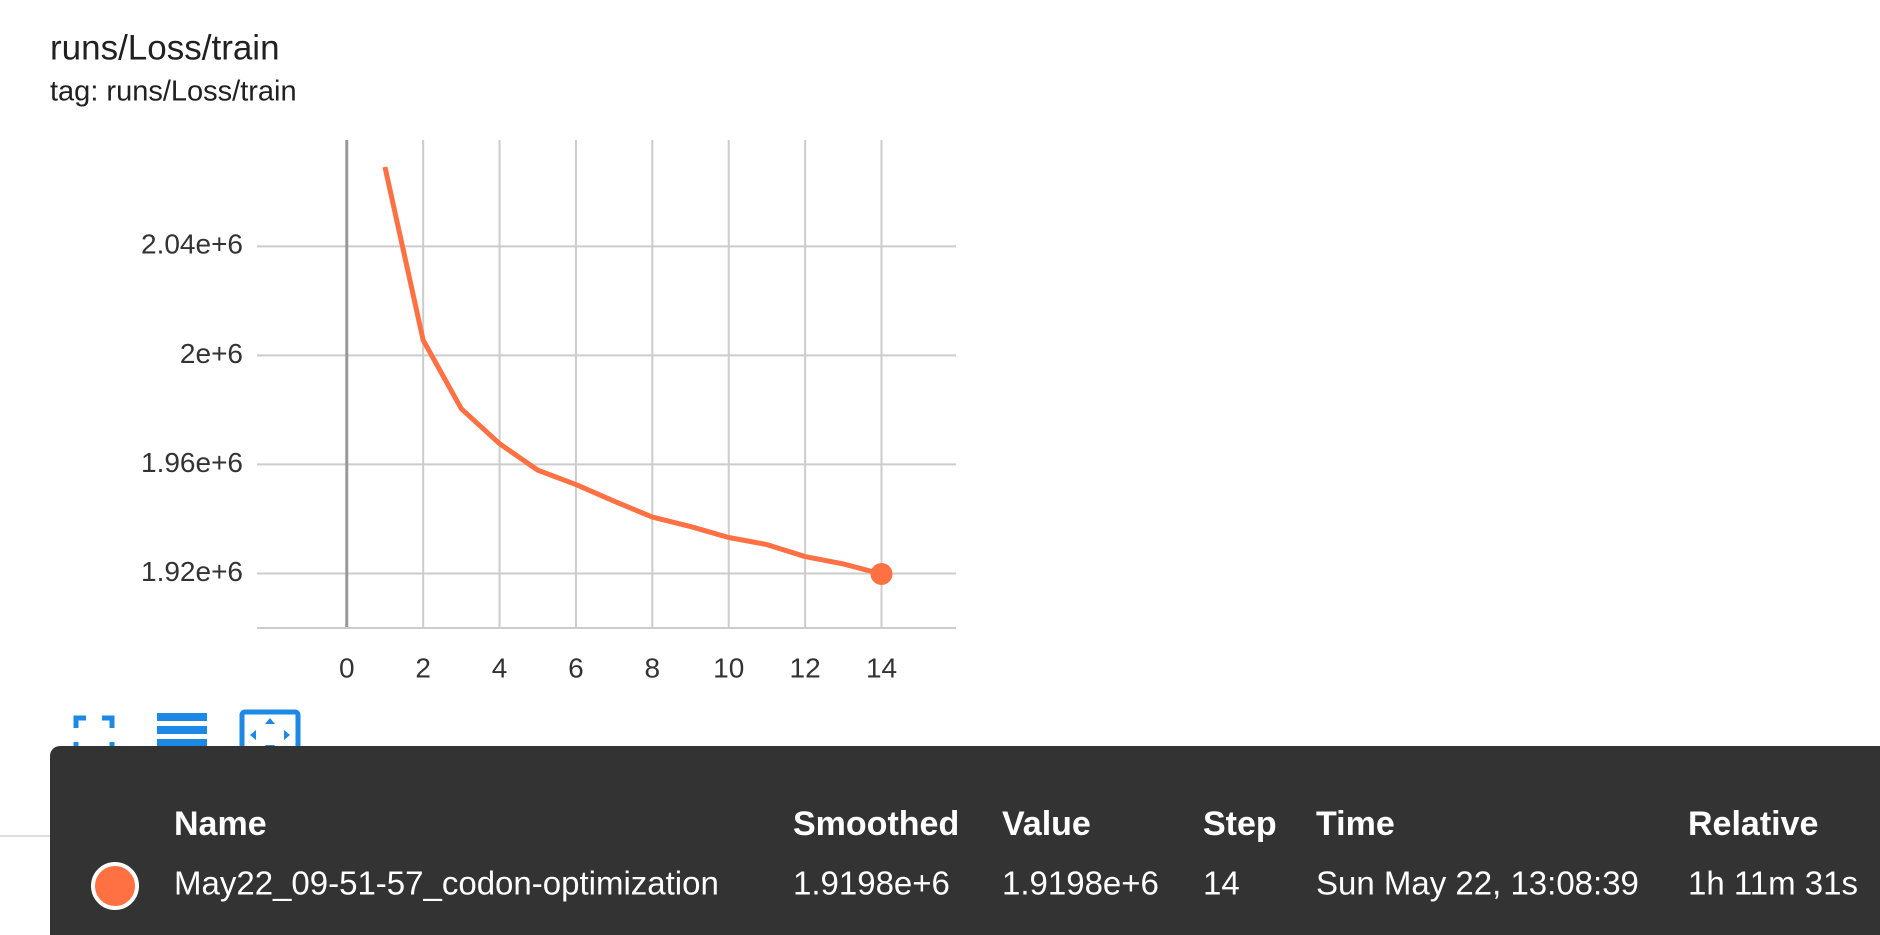  What do you see at coordinates (1753, 824) in the screenshot?
I see `tooltip-header: Relative` at bounding box center [1753, 824].